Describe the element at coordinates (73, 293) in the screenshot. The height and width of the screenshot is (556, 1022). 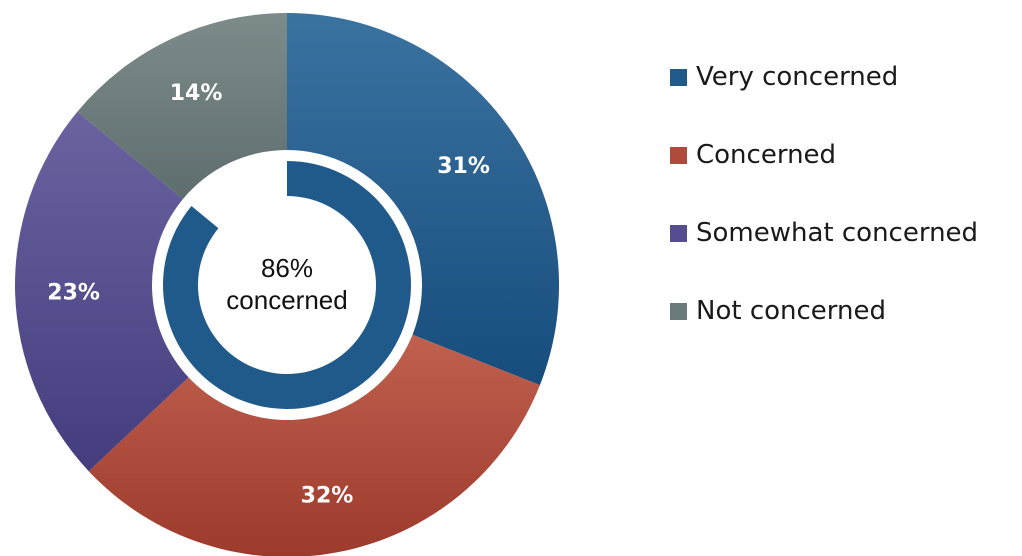
I see `slice-value-label: 23%` at that location.